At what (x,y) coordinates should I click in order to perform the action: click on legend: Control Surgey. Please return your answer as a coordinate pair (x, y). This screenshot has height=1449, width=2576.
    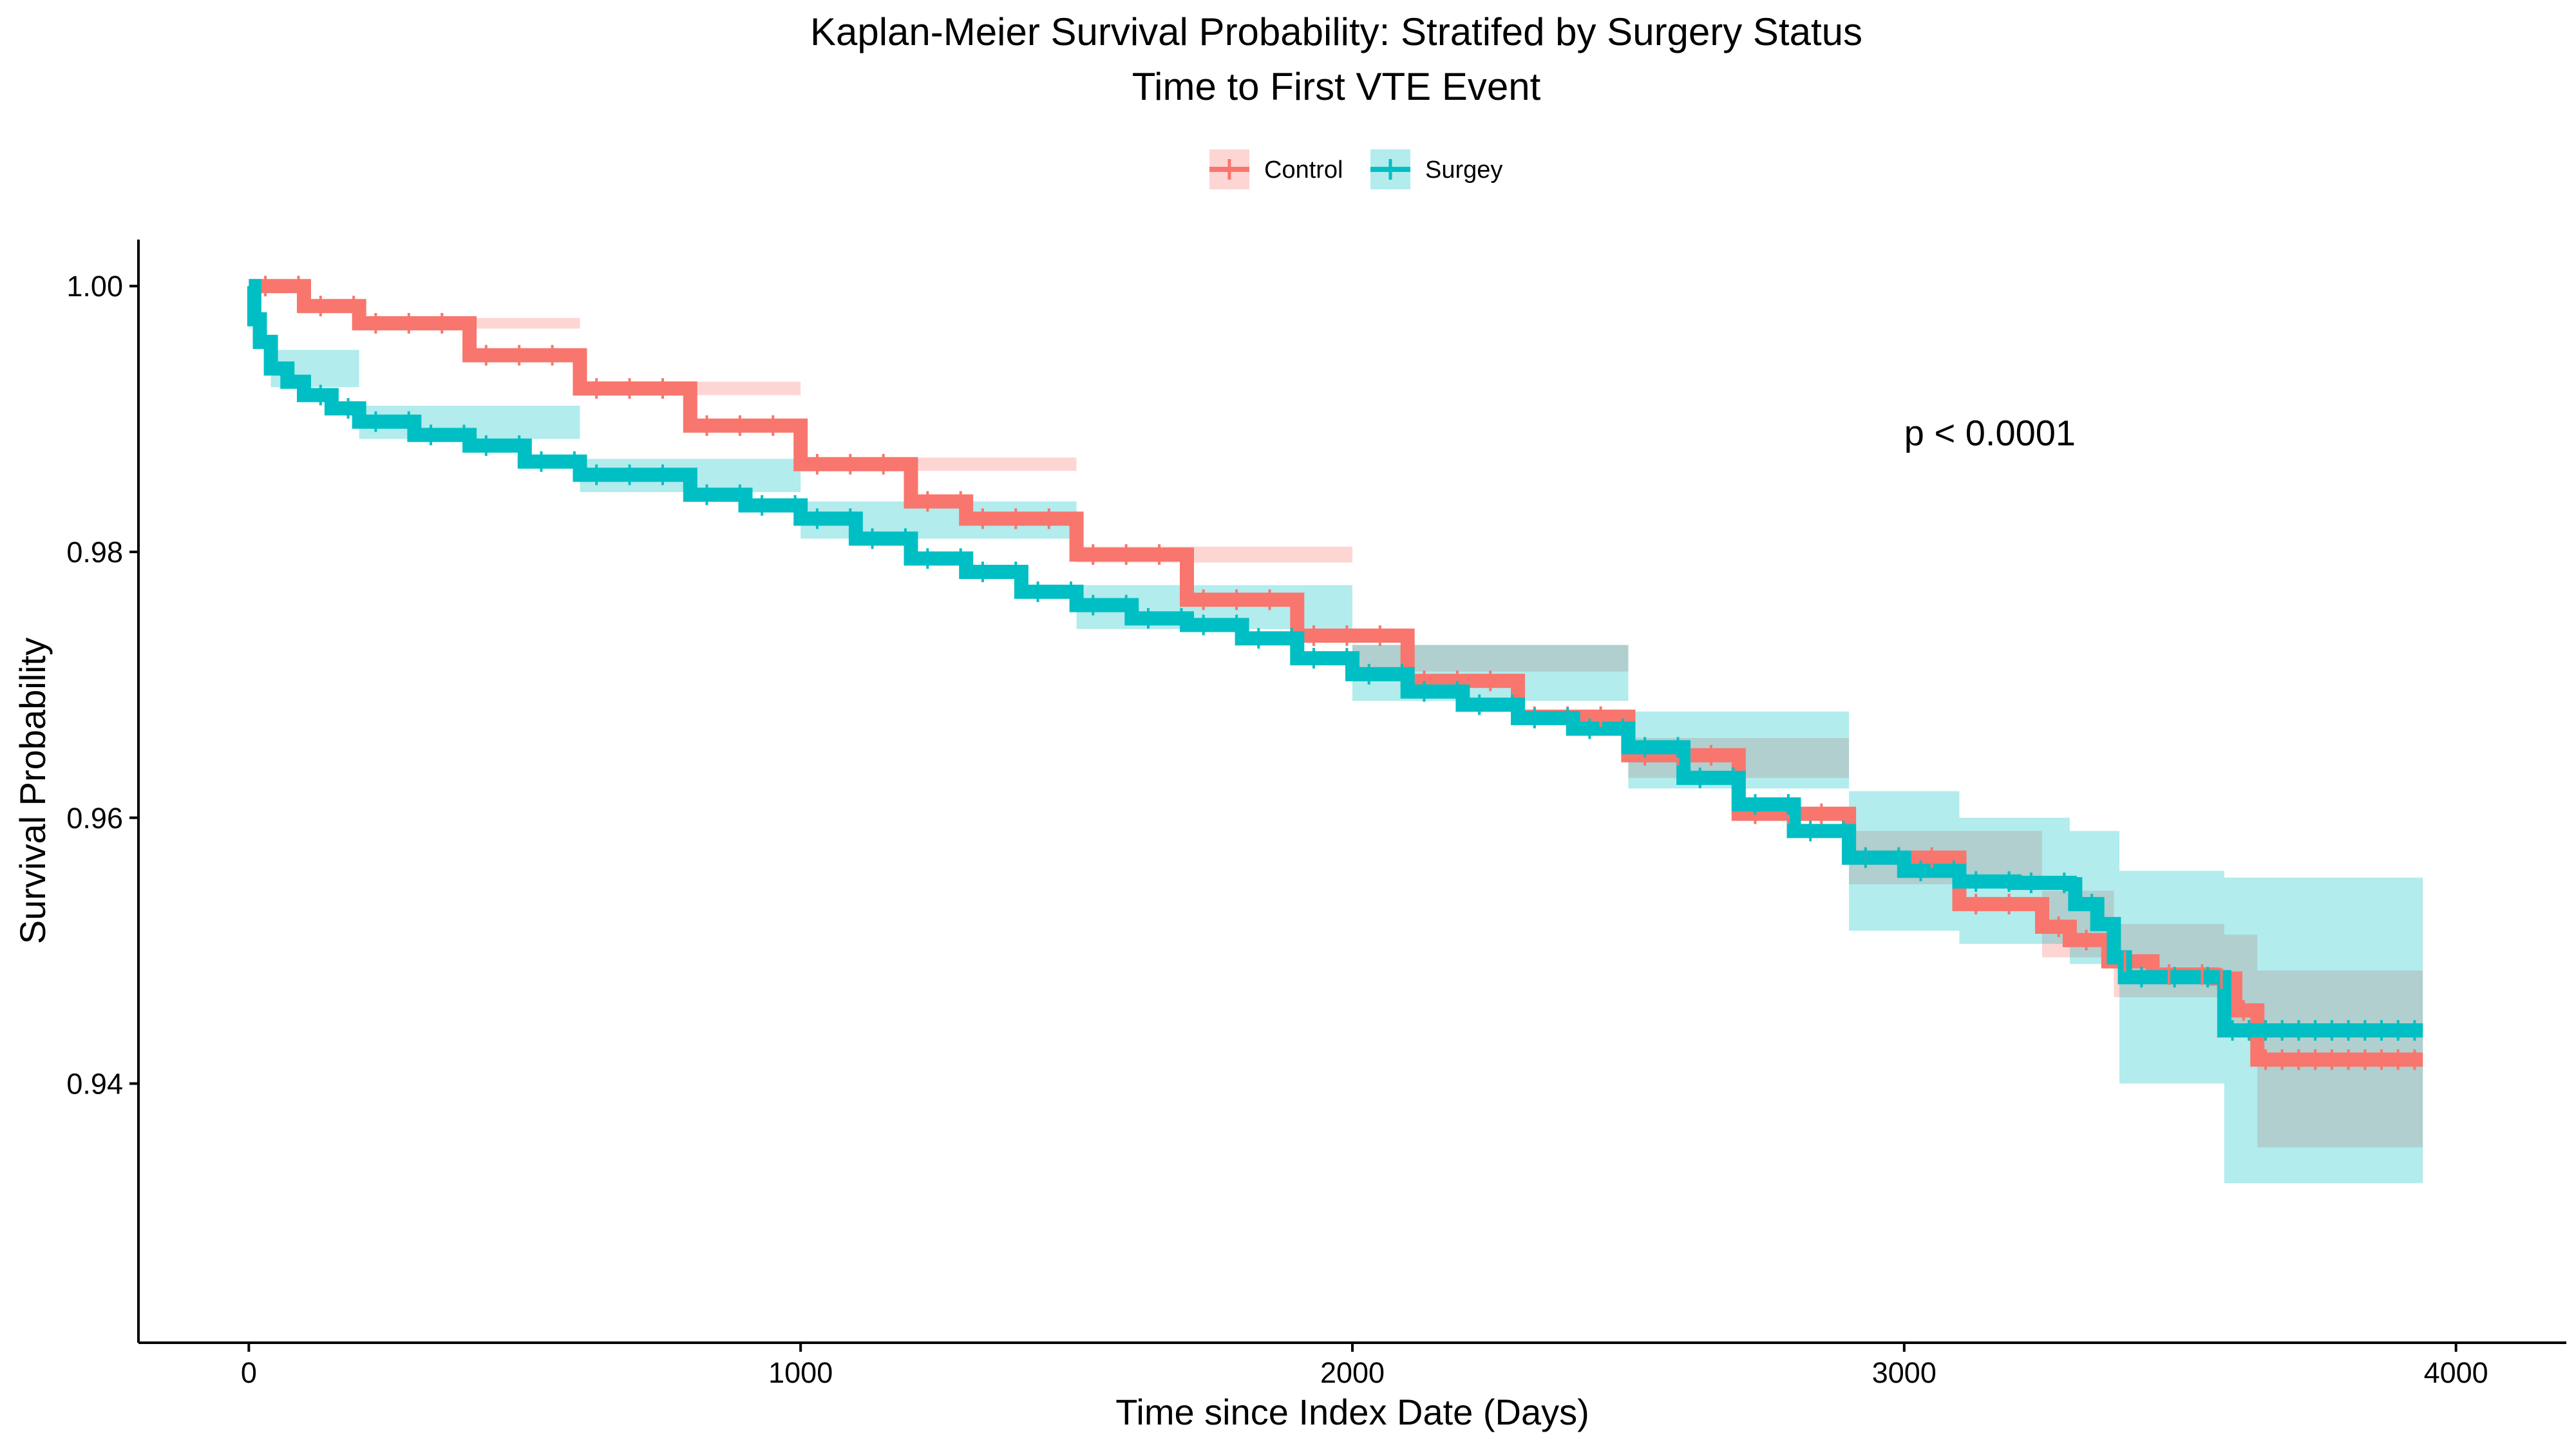
    Looking at the image, I should click on (1355, 169).